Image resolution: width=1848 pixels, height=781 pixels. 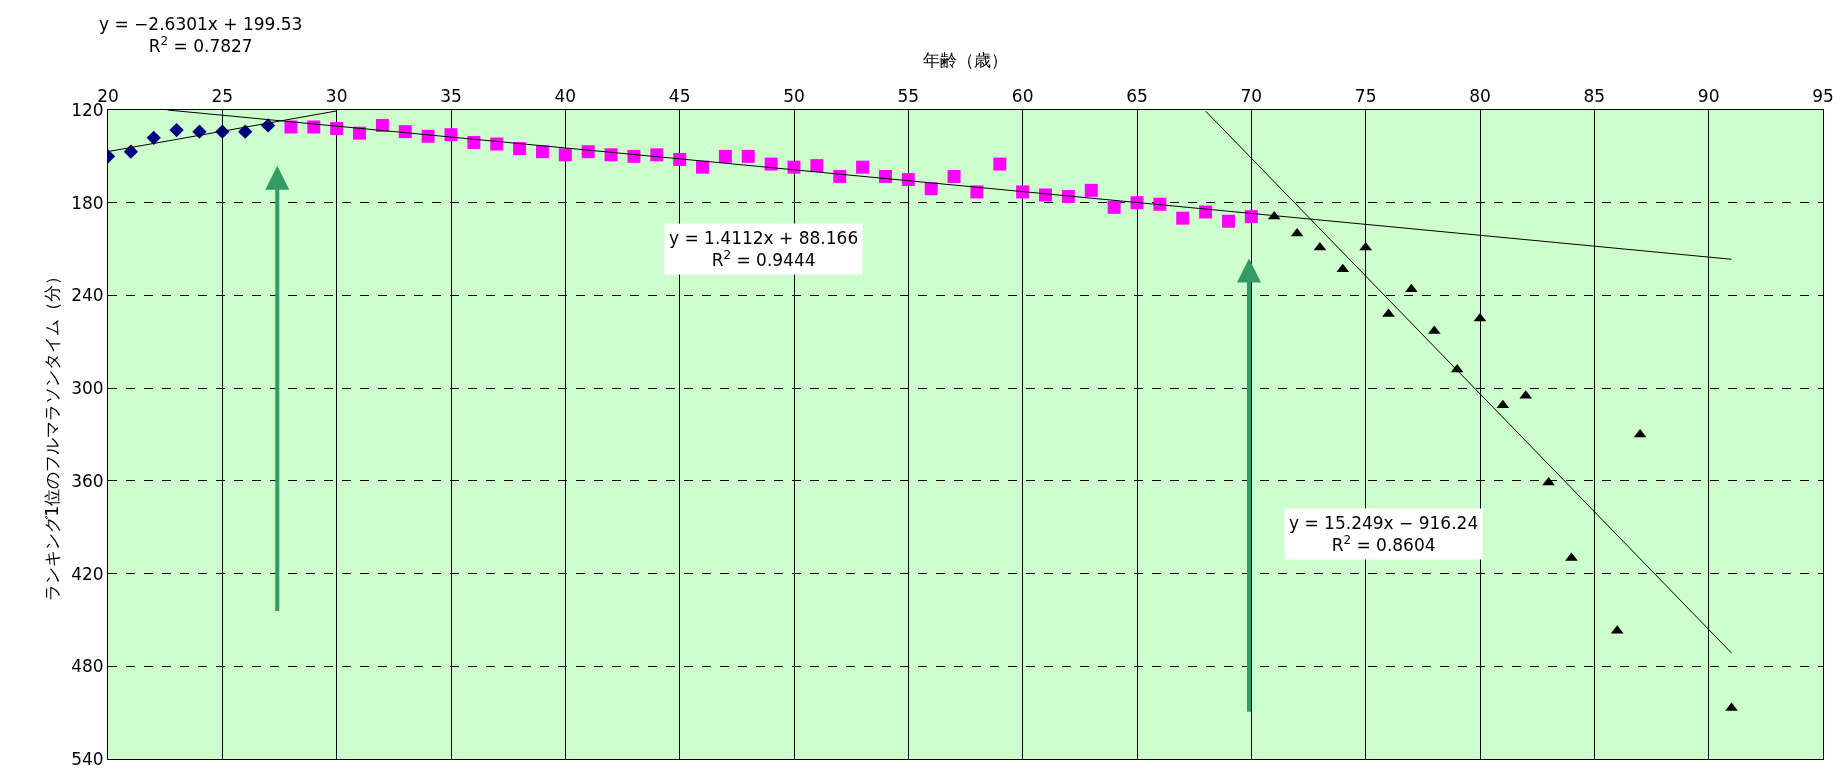 I want to click on x-tick-label: 60, so click(x=1022, y=96).